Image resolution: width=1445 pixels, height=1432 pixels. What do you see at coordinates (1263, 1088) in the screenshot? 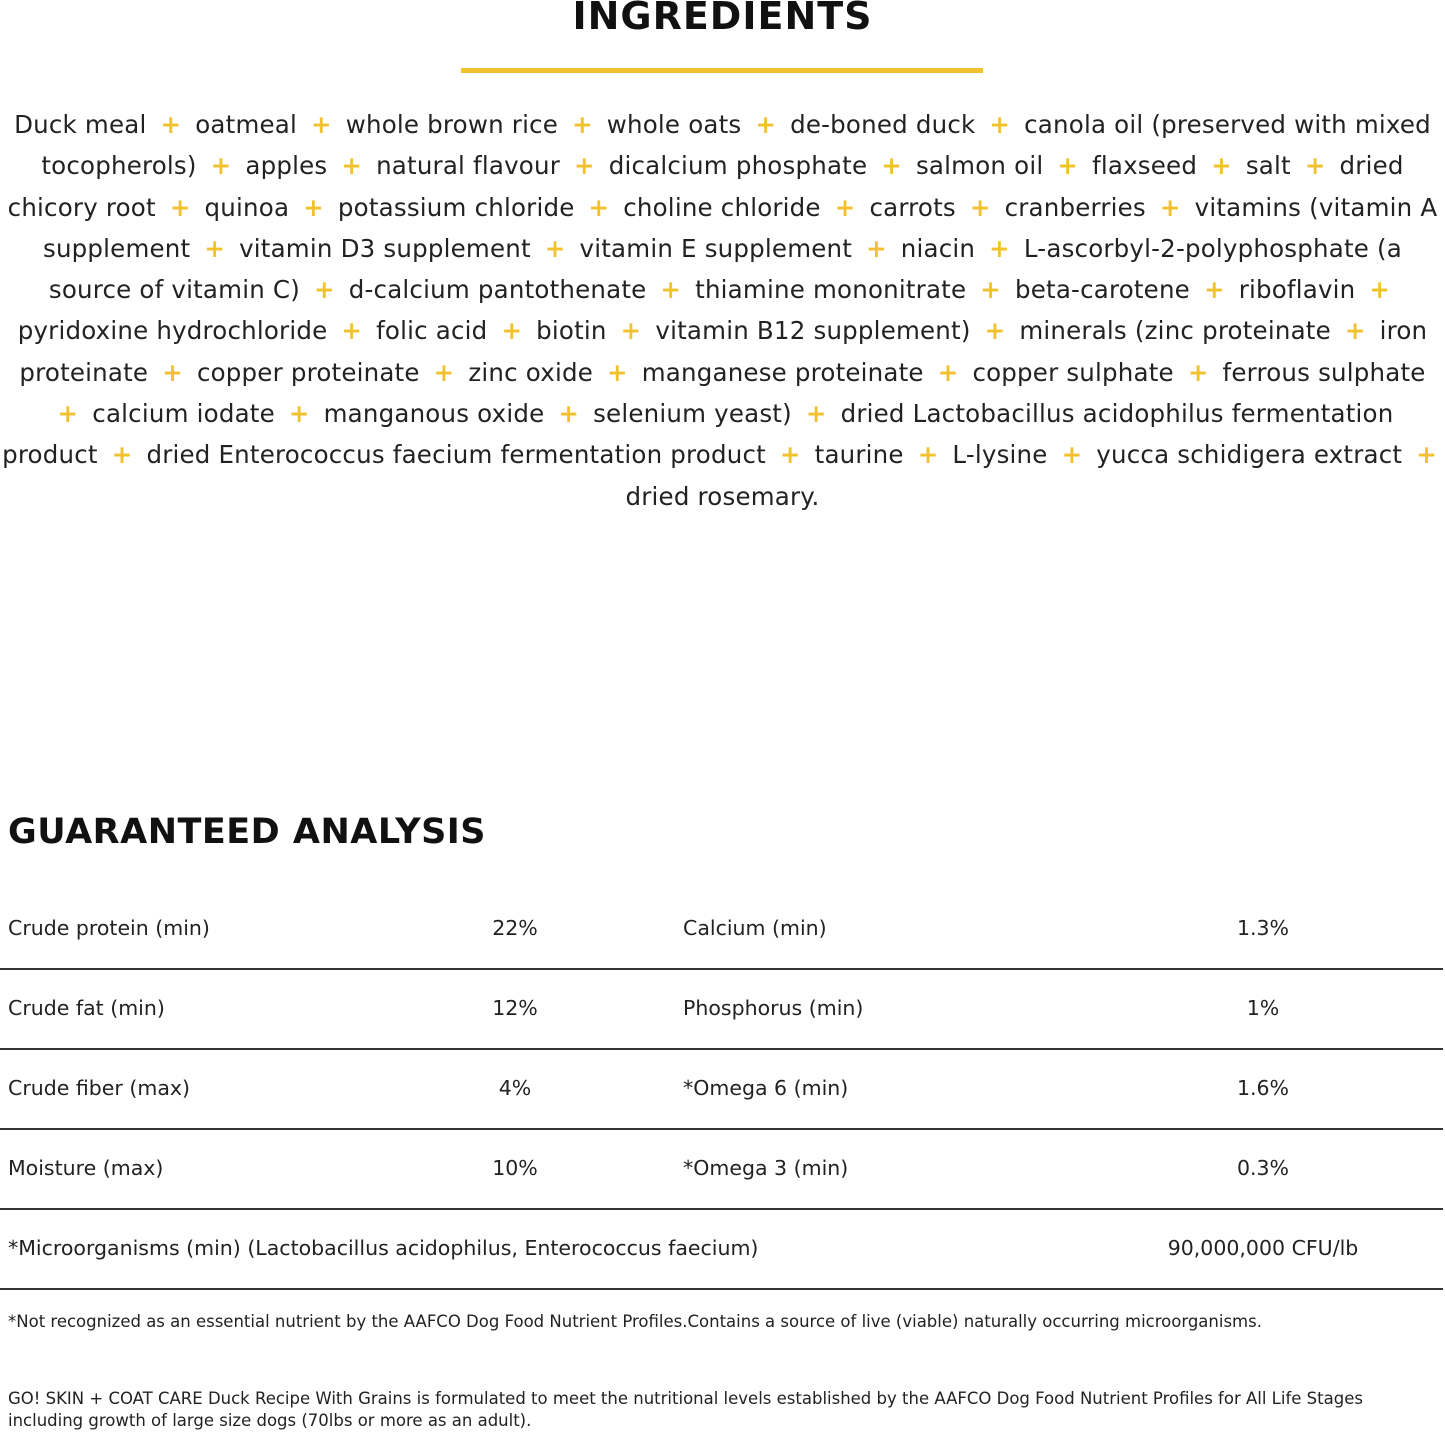
I see `nutrient-value: 1.6%` at bounding box center [1263, 1088].